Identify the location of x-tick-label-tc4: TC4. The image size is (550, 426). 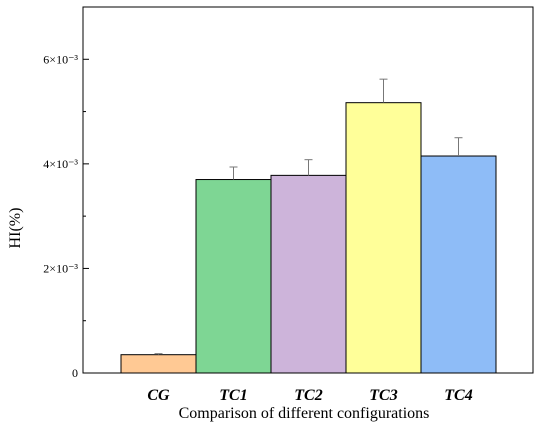
(458, 395).